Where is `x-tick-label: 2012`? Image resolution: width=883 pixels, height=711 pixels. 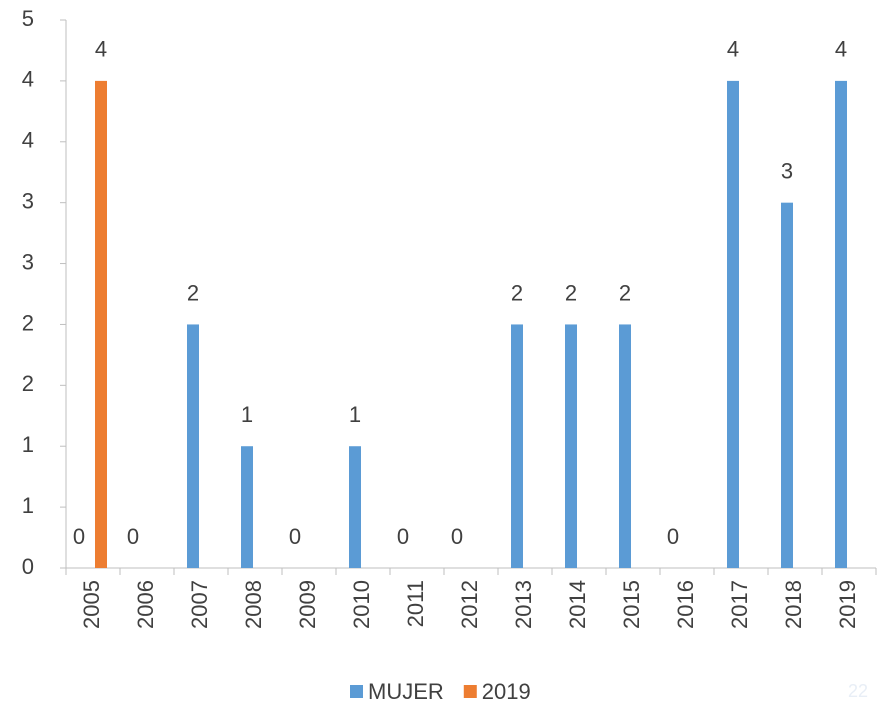
x-tick-label: 2012 is located at coordinates (469, 604).